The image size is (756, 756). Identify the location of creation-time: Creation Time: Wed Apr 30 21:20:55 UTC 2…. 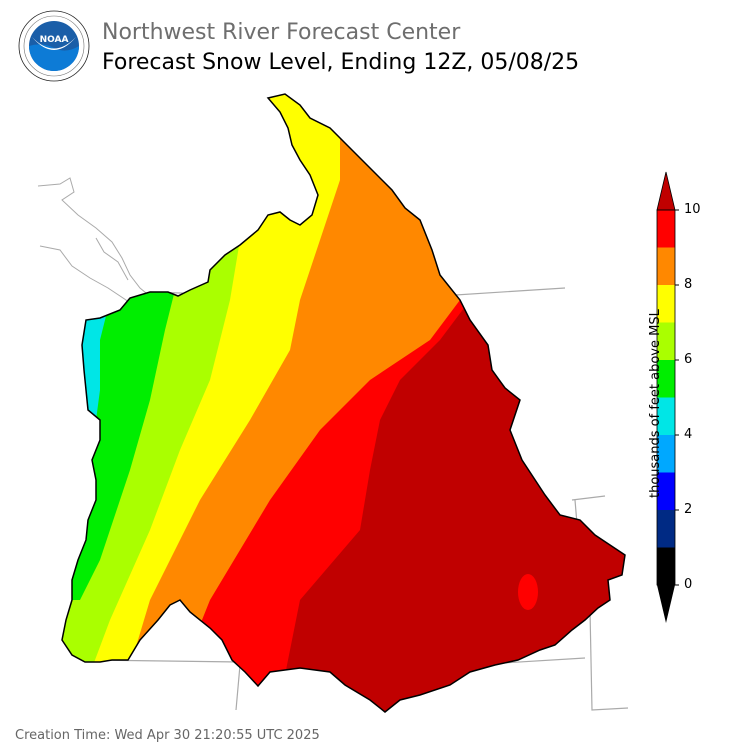
(167, 735).